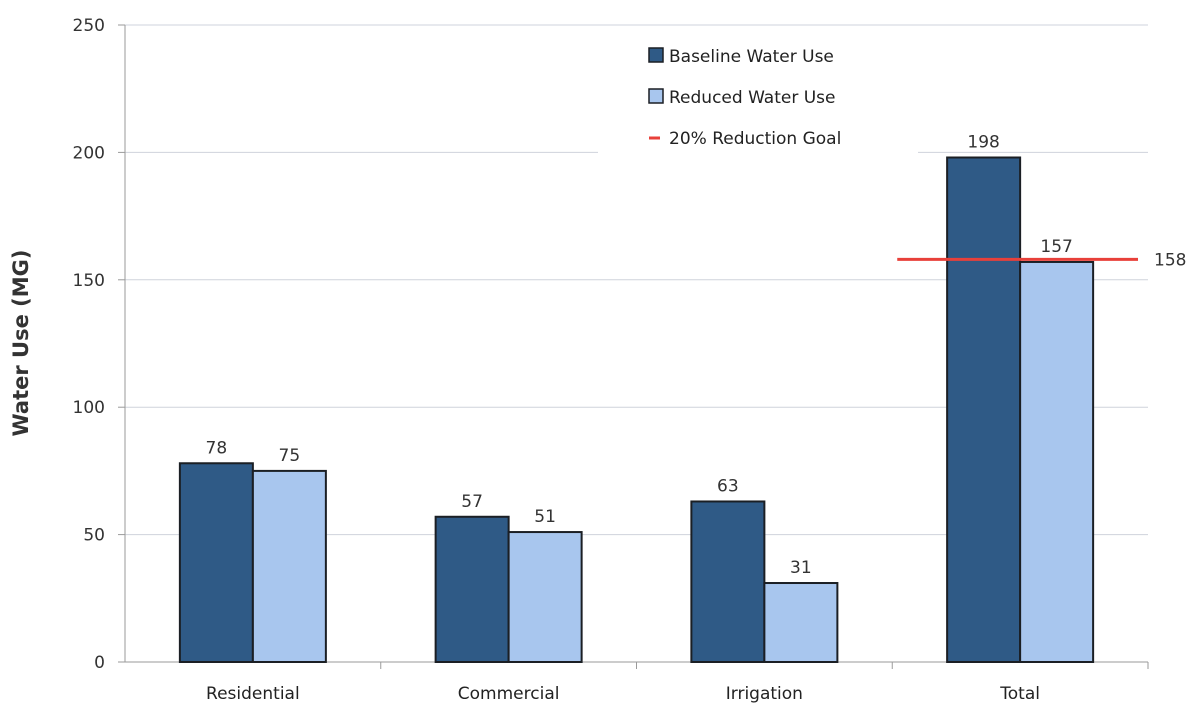 Image resolution: width=1196 pixels, height=706 pixels. I want to click on y-tick-label-50: 50, so click(94, 536).